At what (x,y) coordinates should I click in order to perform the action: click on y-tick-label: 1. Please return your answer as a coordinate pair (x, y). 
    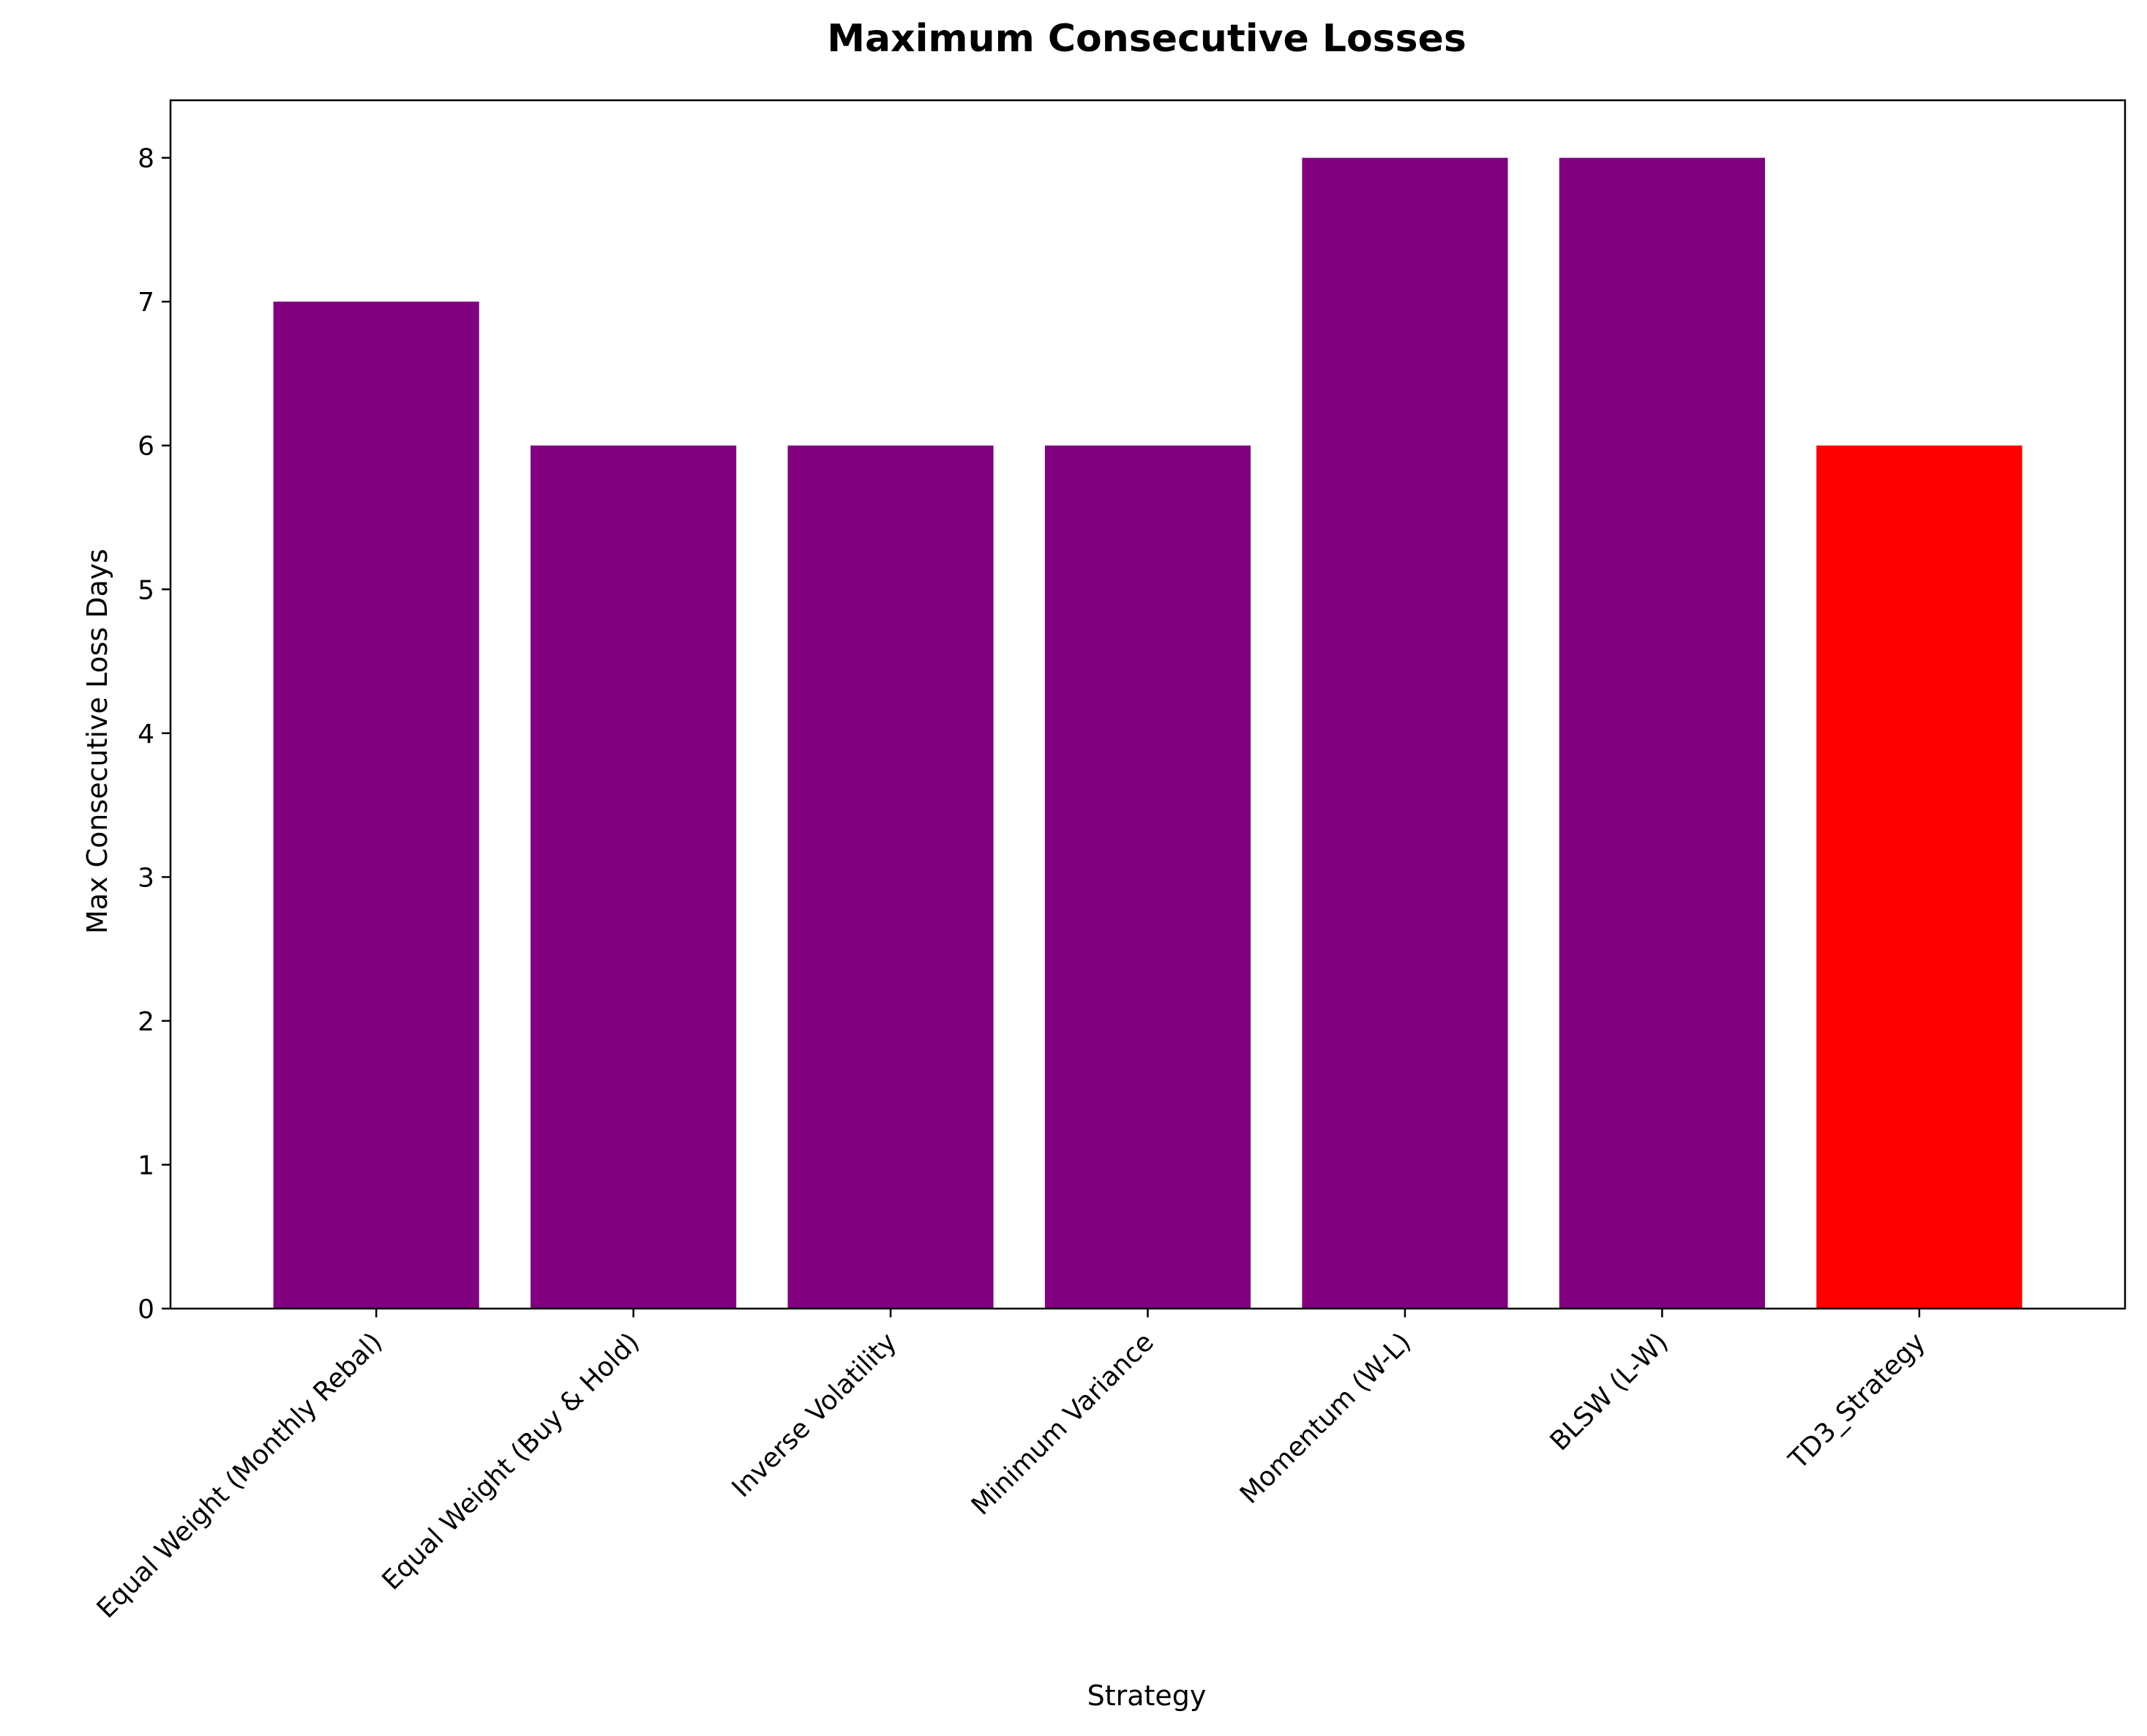
    Looking at the image, I should click on (146, 1166).